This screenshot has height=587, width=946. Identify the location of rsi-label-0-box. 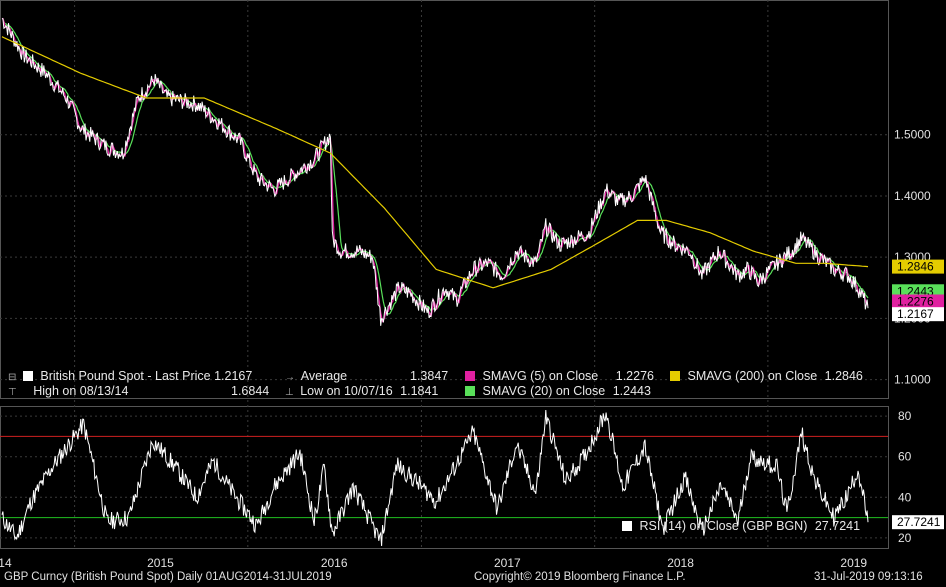
(918, 522).